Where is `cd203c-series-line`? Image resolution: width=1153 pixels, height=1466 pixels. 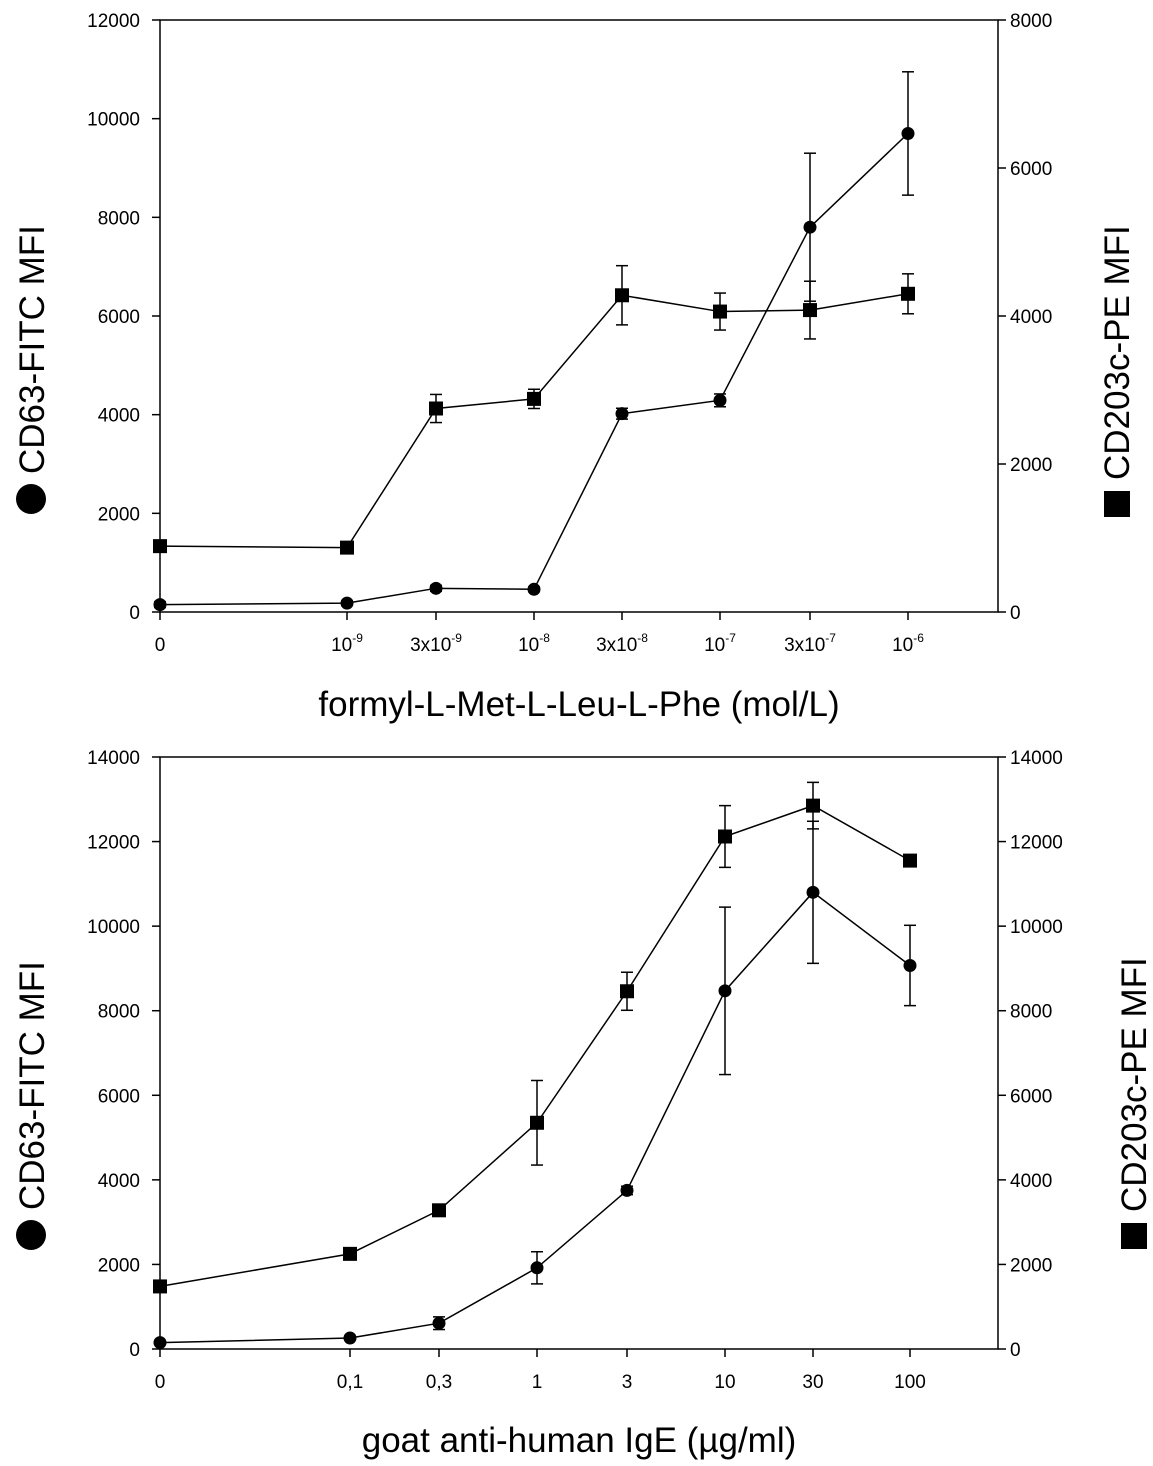
cd203c-series-line is located at coordinates (534, 421).